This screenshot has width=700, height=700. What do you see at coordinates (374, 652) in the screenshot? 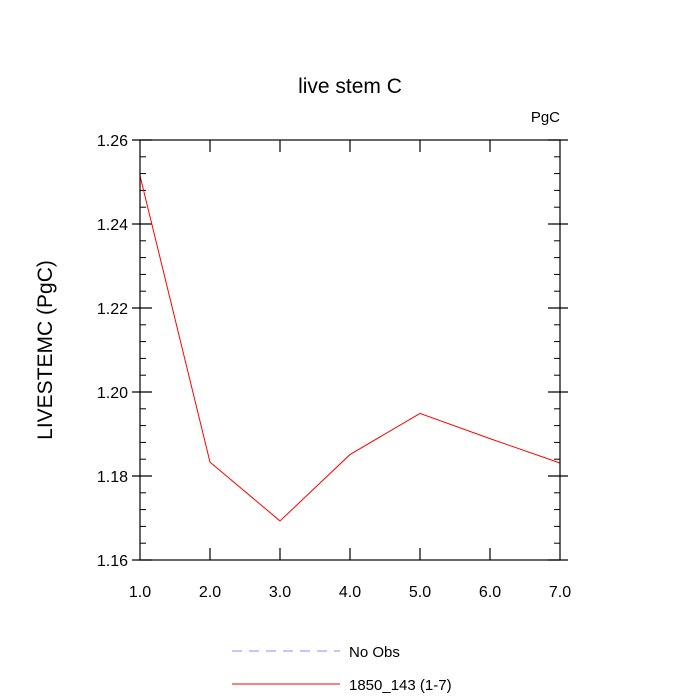
I see `legend-label-no-obs: No Obs` at bounding box center [374, 652].